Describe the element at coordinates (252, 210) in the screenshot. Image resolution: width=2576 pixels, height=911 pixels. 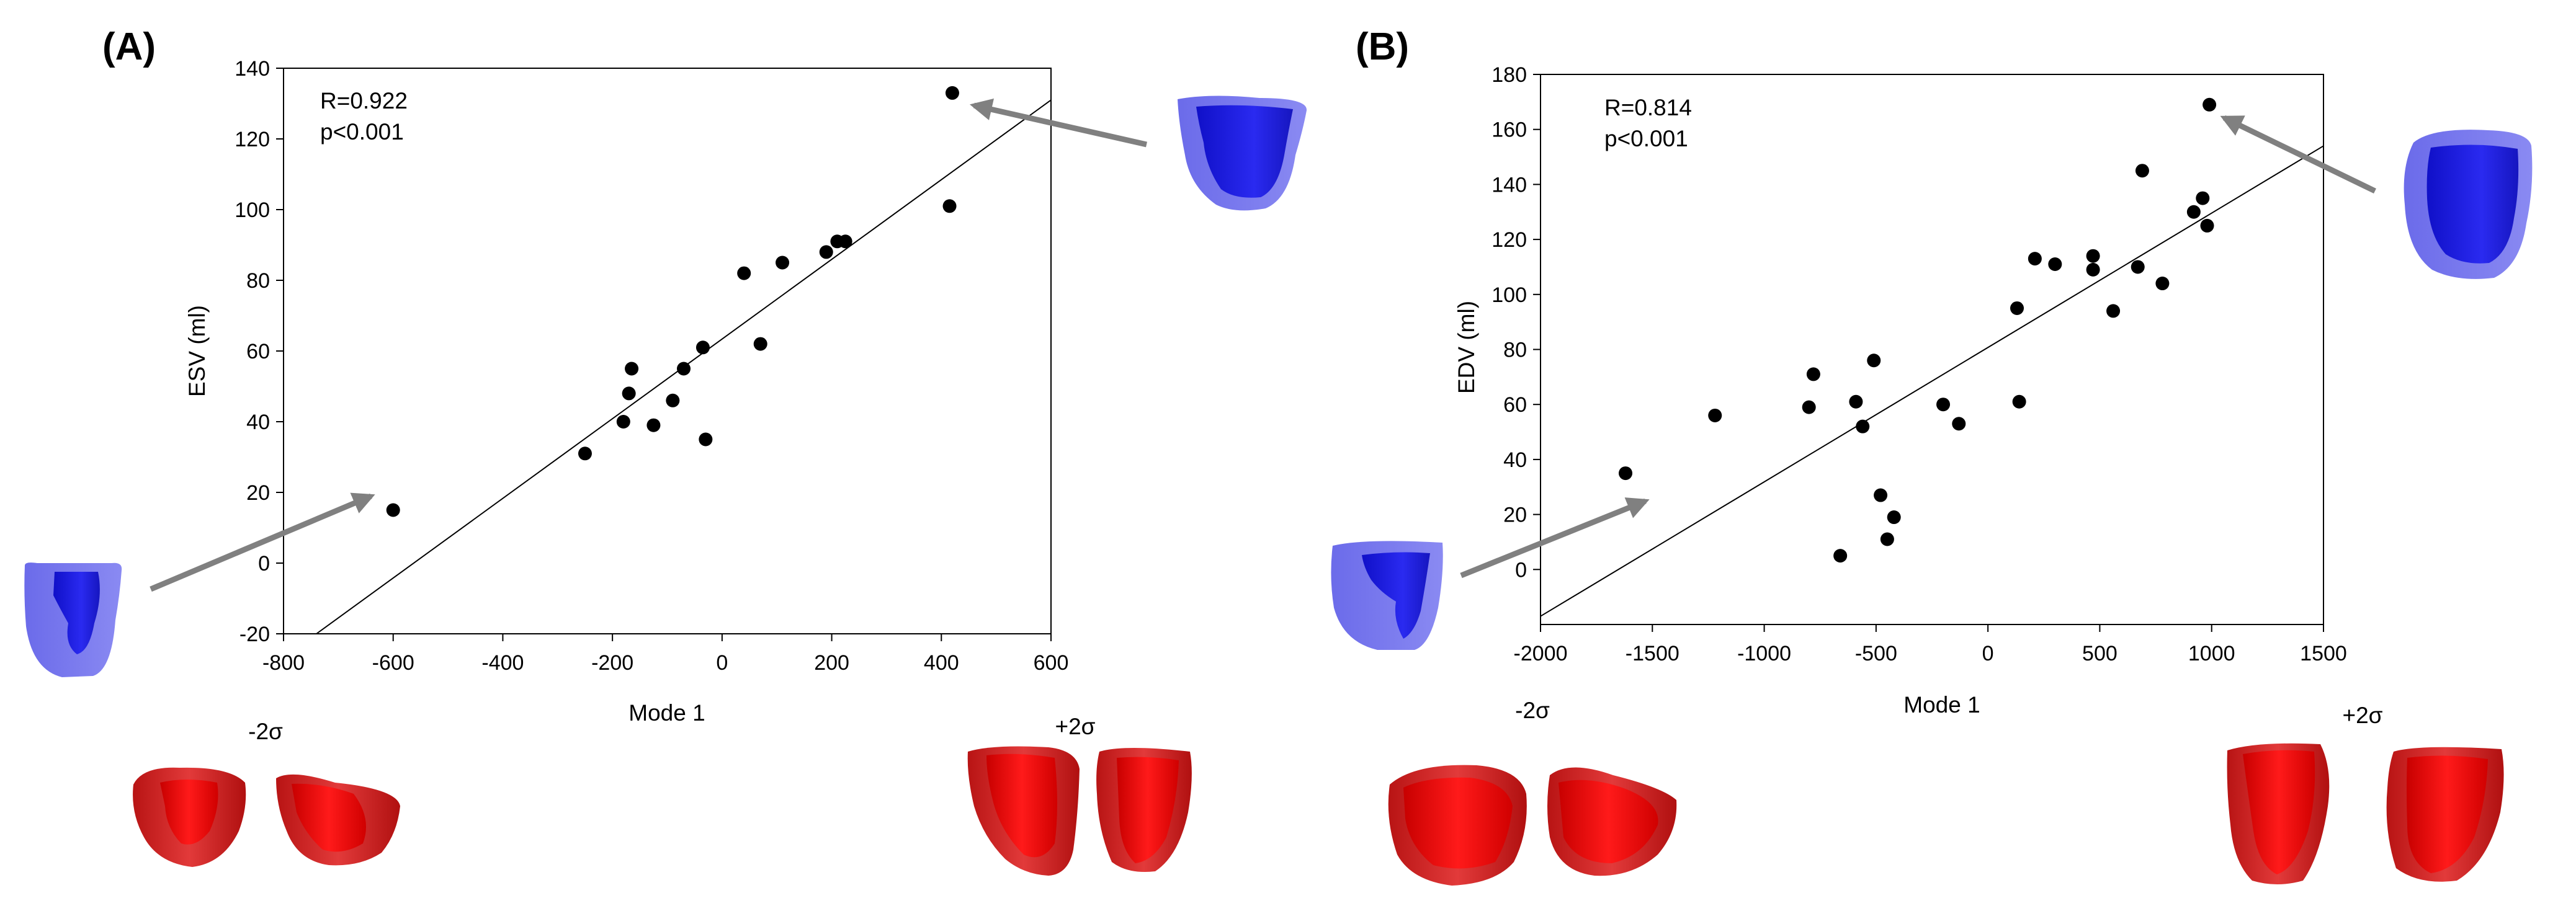
I see `chart-a-y-tick-label: 100` at that location.